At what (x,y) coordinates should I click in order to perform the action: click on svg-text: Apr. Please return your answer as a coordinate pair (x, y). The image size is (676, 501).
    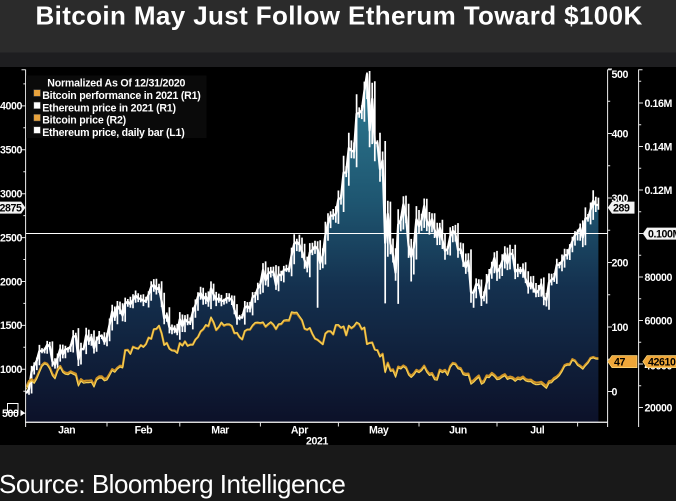
    Looking at the image, I should click on (299, 431).